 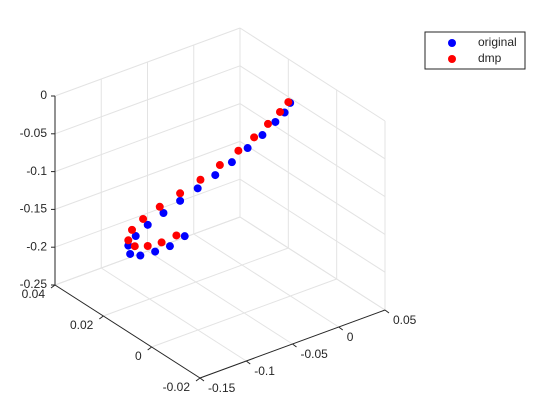 What do you see at coordinates (497, 42) in the screenshot?
I see `legend-label: original` at bounding box center [497, 42].